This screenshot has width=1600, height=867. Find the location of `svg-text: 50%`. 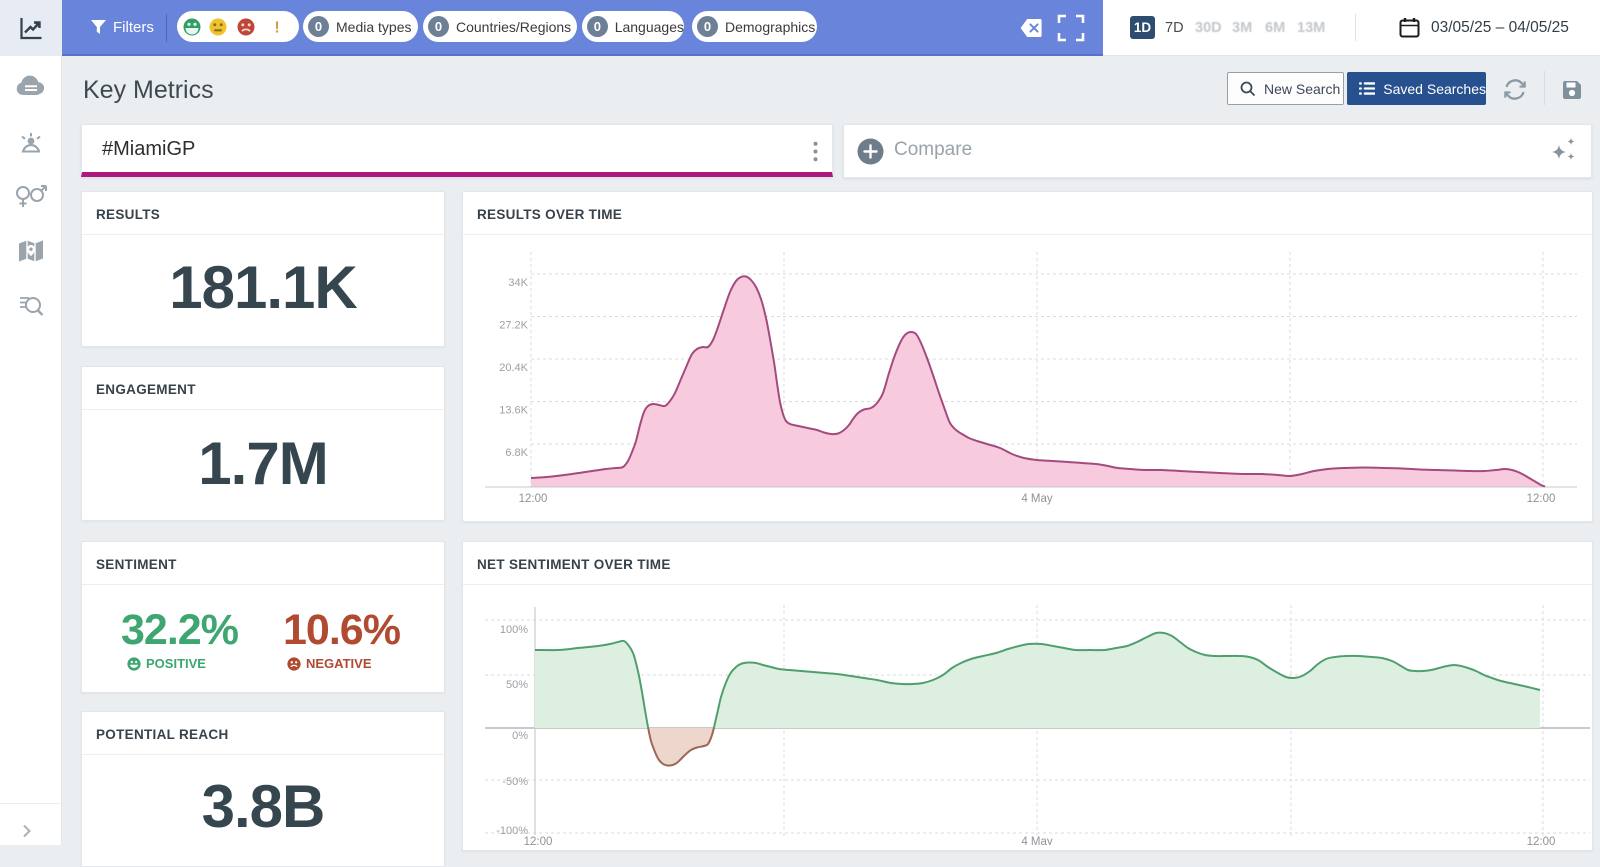

svg-text: 50% is located at coordinates (517, 685).